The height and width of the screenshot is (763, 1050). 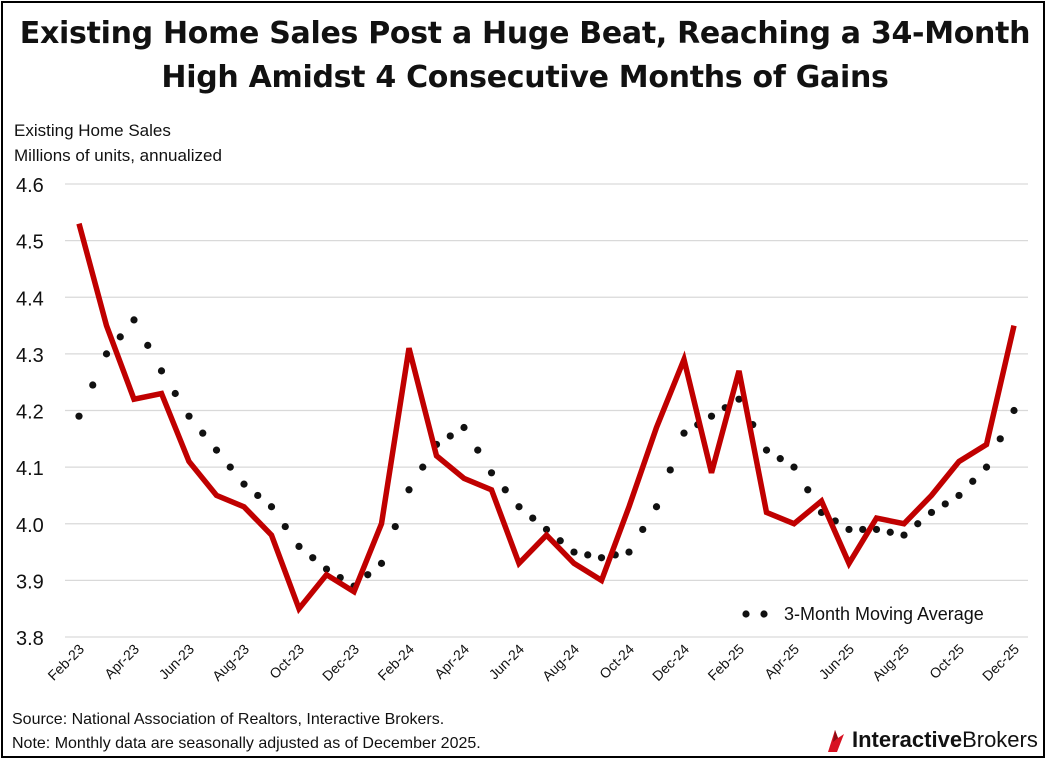 What do you see at coordinates (230, 662) in the screenshot?
I see `x-tick-label: Aug-23` at bounding box center [230, 662].